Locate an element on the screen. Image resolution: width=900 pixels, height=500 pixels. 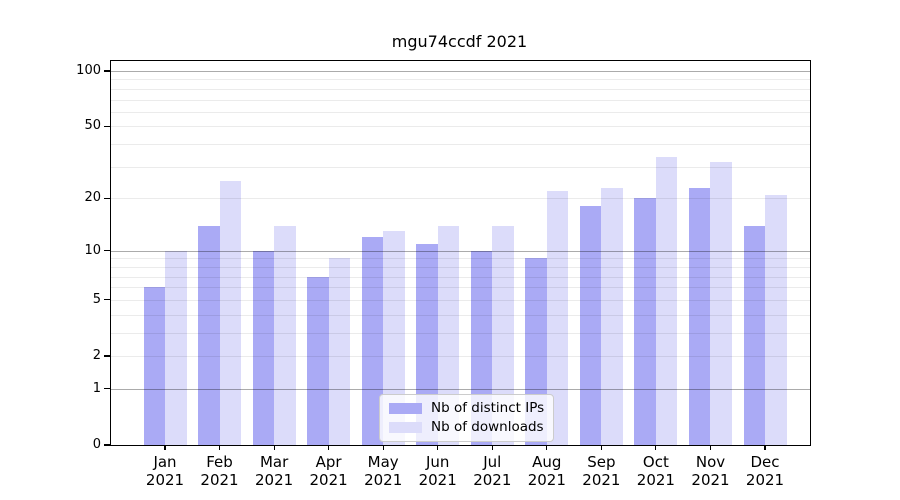
x-axis-tick-label: Aug 2021 is located at coordinates (547, 471).